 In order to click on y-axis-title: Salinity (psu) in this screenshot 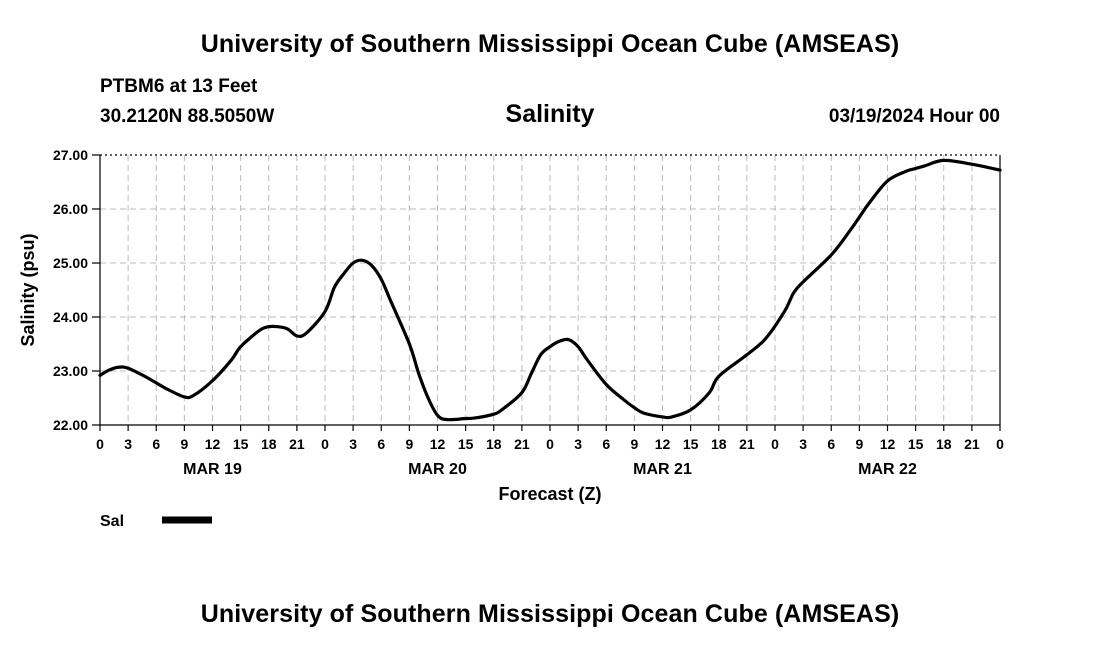, I will do `click(28, 289)`.